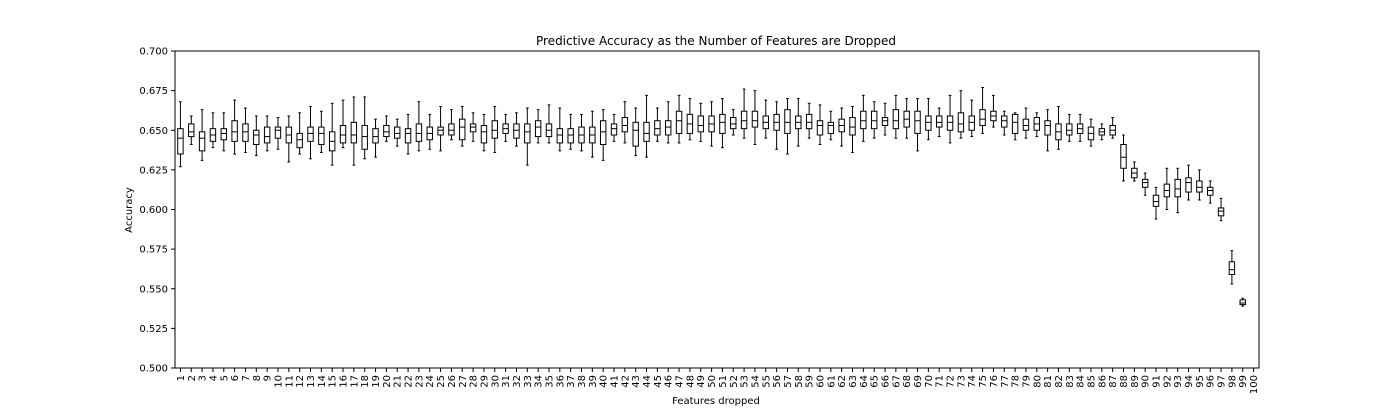 The width and height of the screenshot is (1400, 420). Describe the element at coordinates (1222, 381) in the screenshot. I see `x-tick-label: 97` at that location.